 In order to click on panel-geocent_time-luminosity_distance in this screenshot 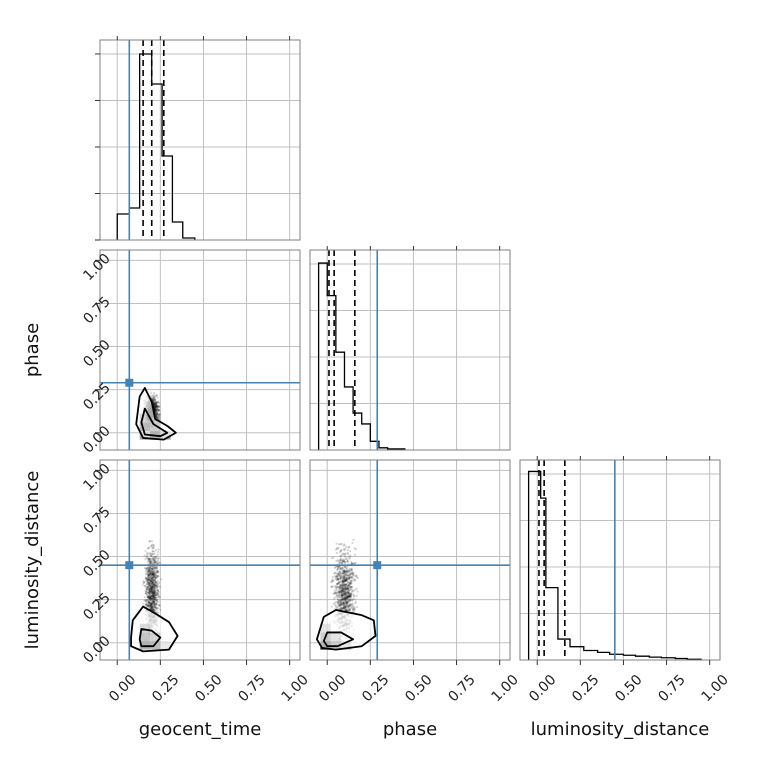, I will do `click(200, 560)`.